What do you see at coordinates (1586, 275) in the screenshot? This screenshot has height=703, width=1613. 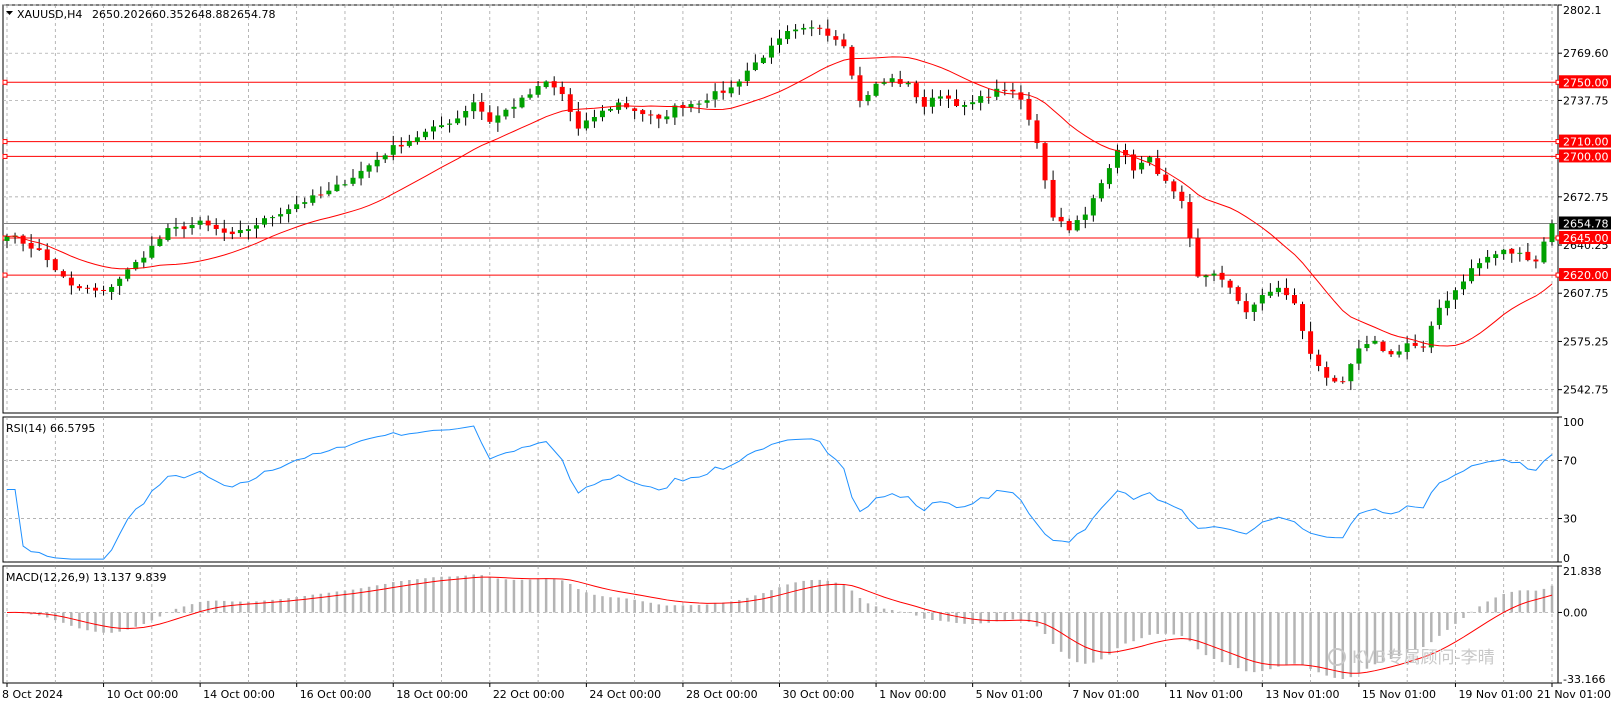 I see `level-price-tag-label: 2620.00` at bounding box center [1586, 275].